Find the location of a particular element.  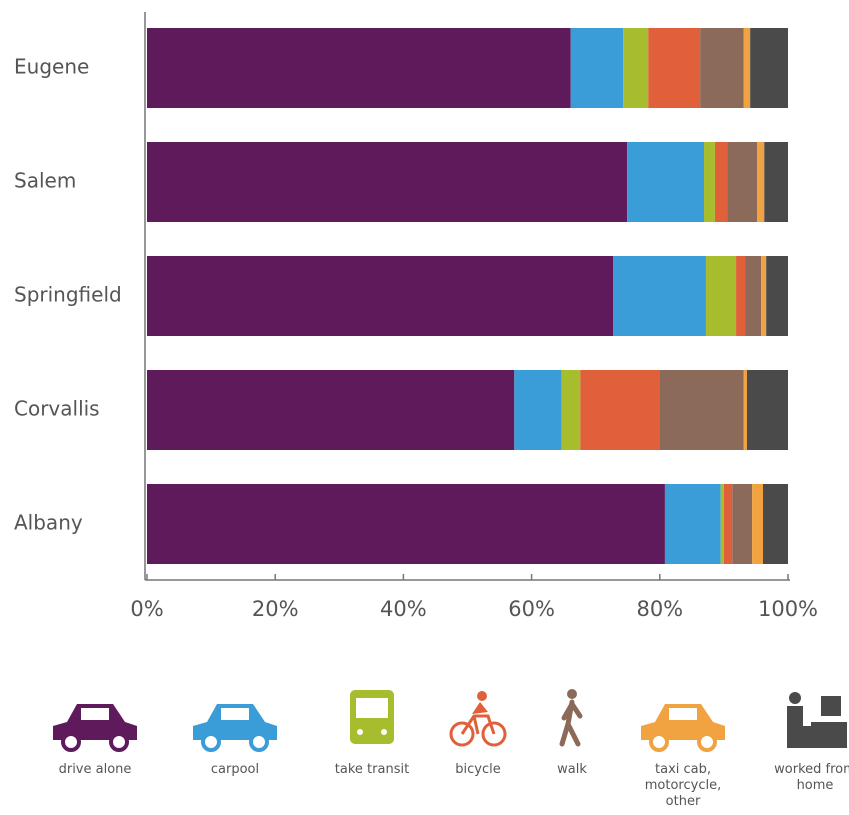

legend-label: worked from home is located at coordinates (811, 777).